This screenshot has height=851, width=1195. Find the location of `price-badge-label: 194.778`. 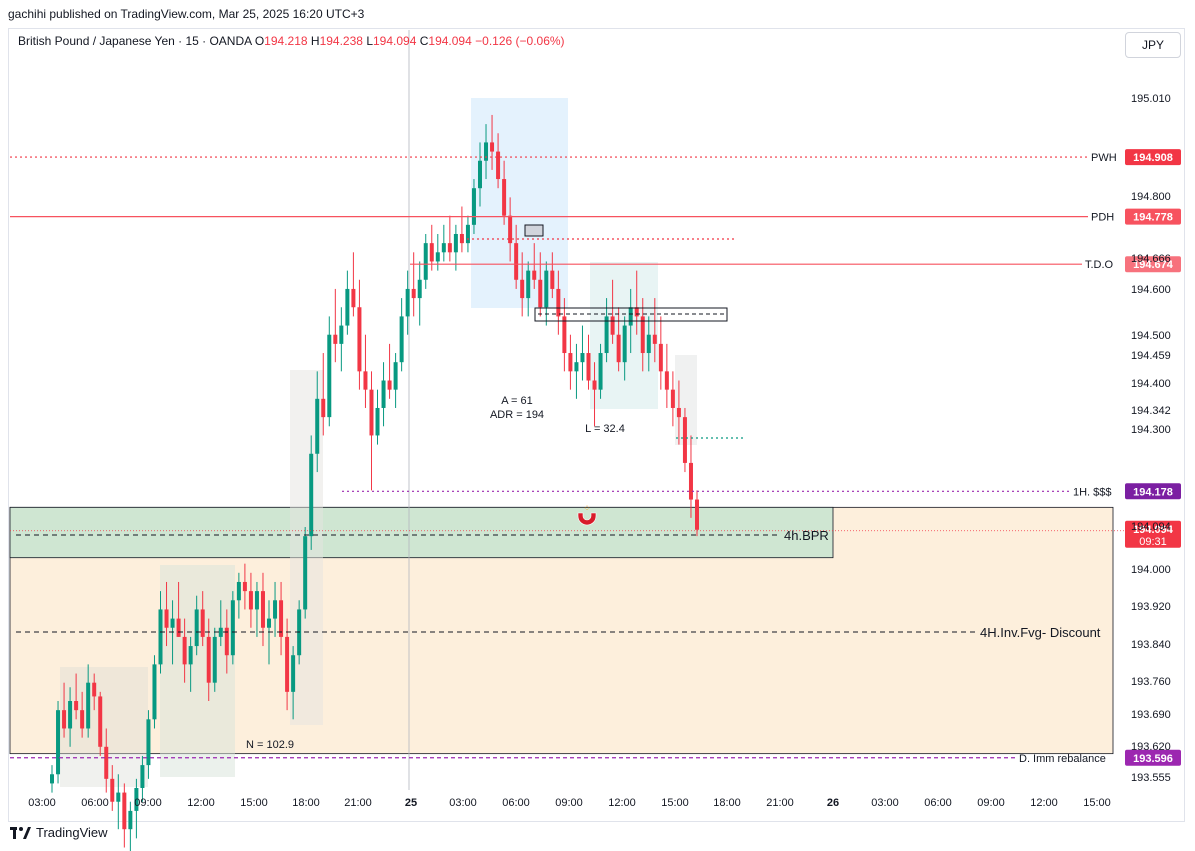

price-badge-label: 194.778 is located at coordinates (1153, 218).